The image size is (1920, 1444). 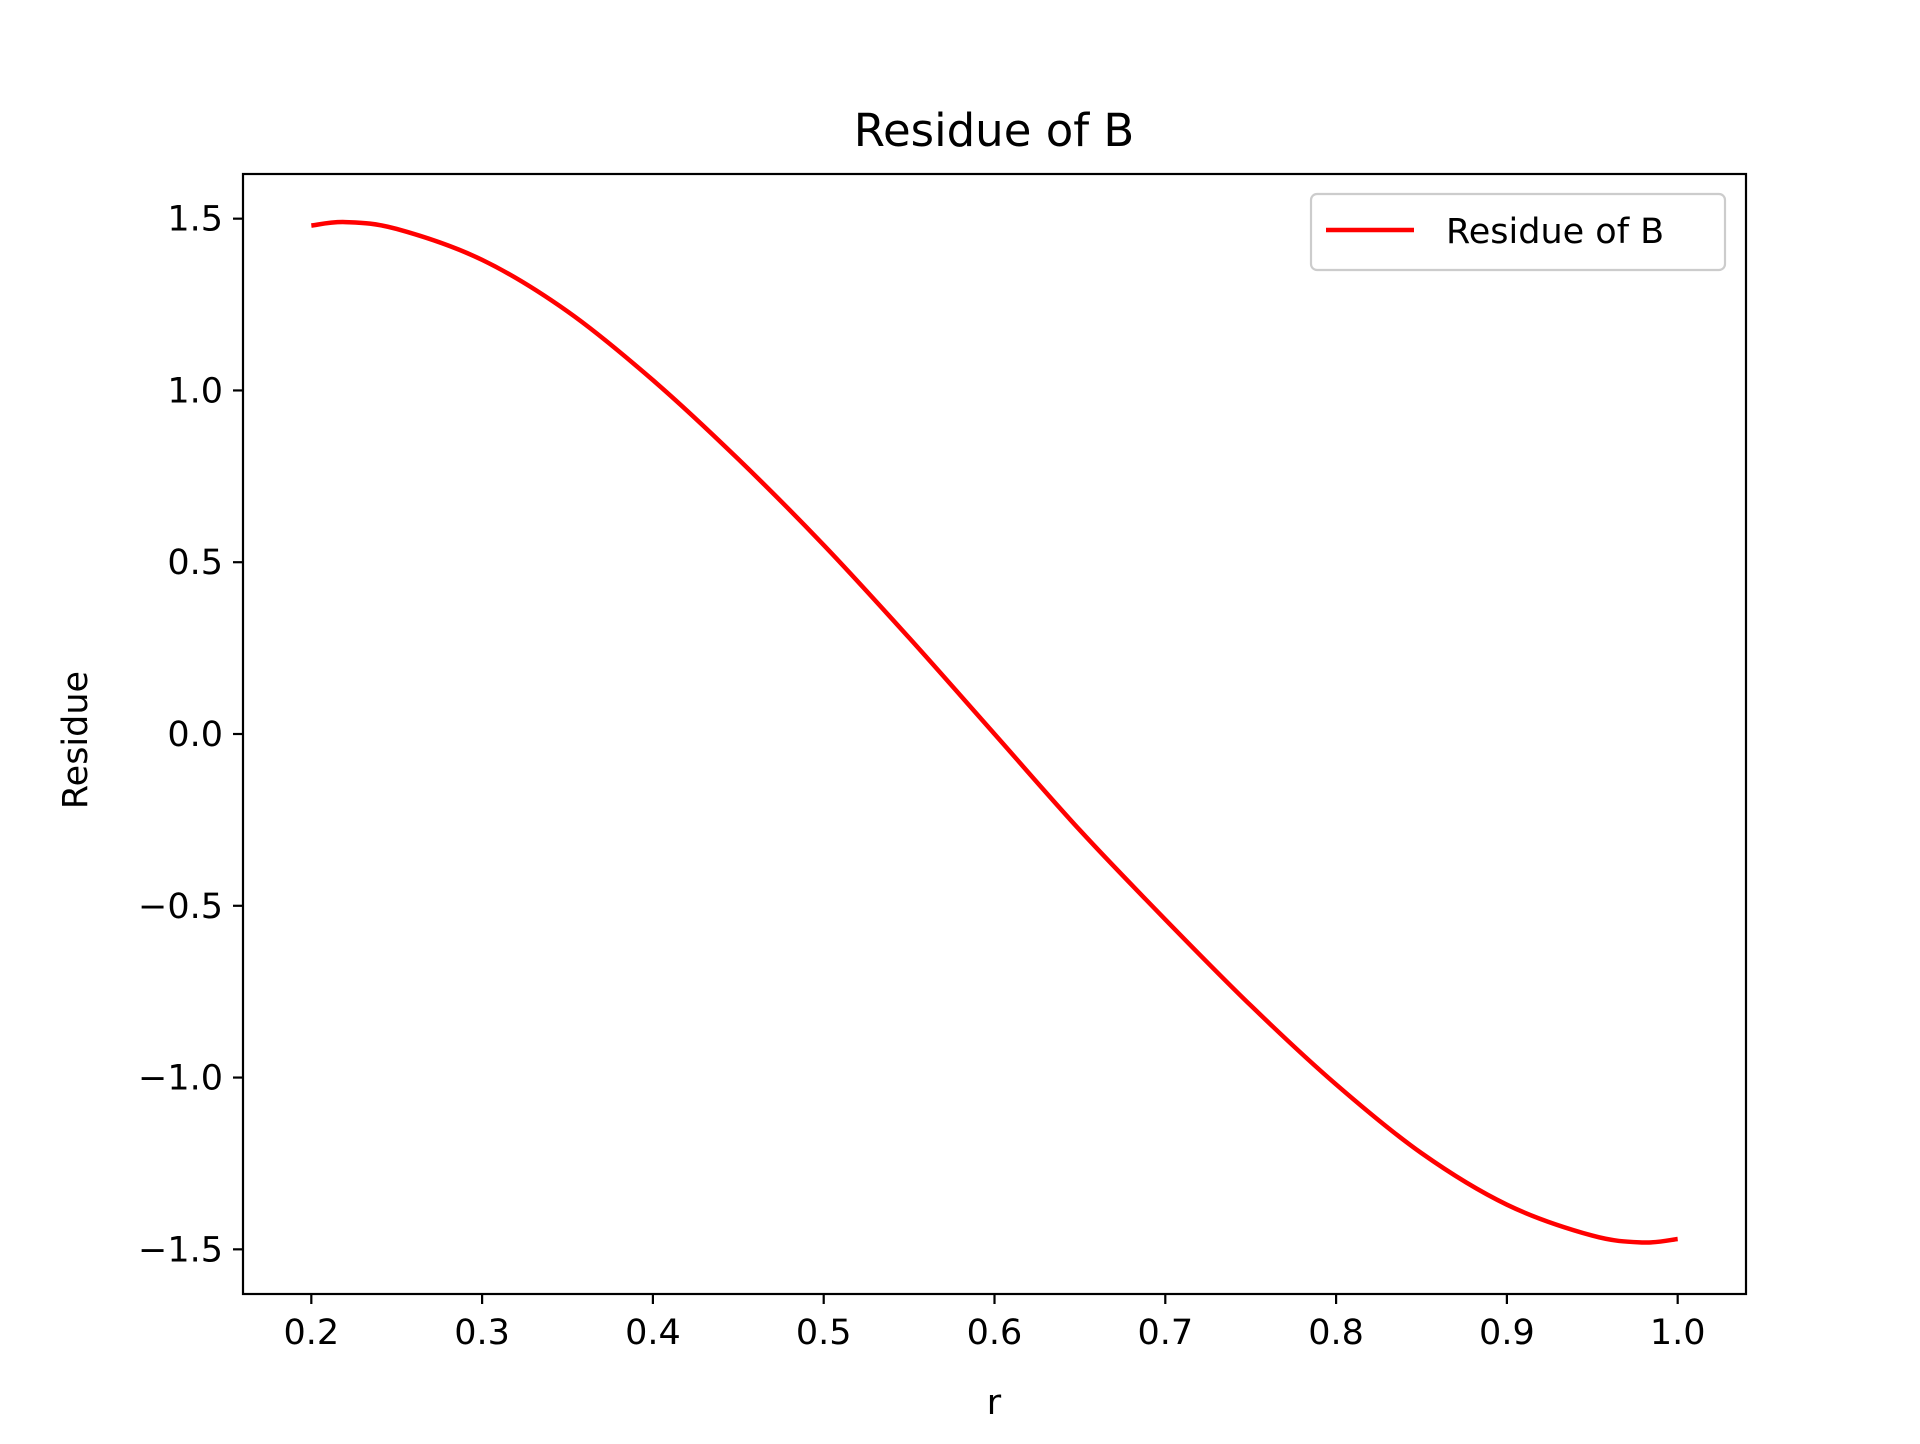 I want to click on x-axis-label: r, so click(x=994, y=1403).